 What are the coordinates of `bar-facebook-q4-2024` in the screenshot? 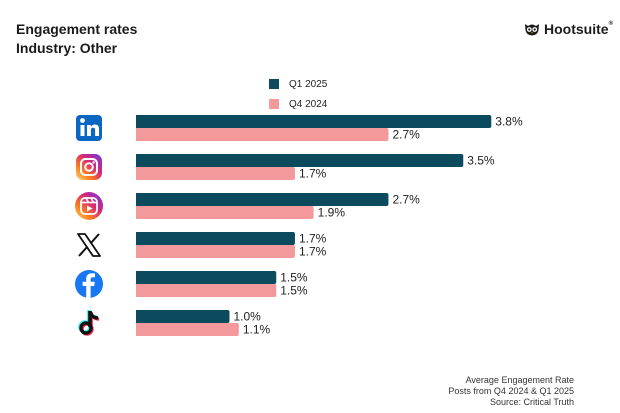 It's located at (206, 290).